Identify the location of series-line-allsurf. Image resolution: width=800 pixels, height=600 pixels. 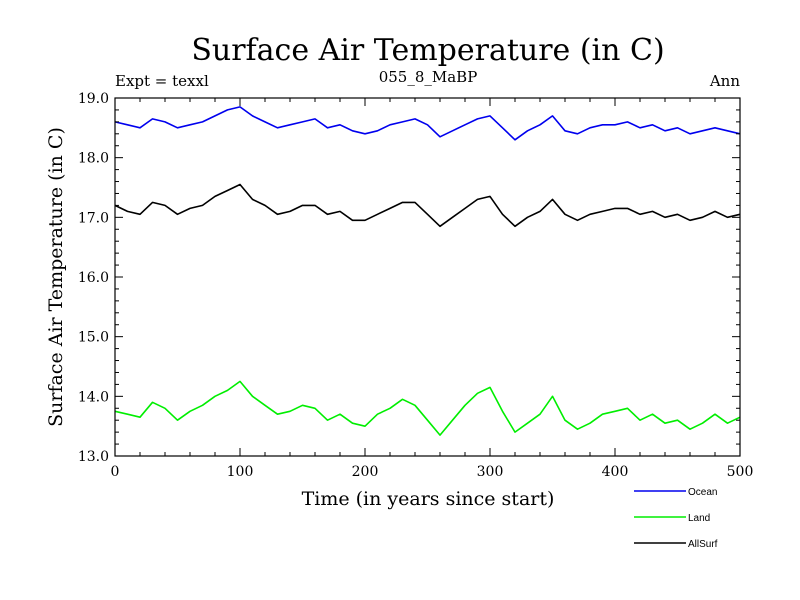
(427, 205).